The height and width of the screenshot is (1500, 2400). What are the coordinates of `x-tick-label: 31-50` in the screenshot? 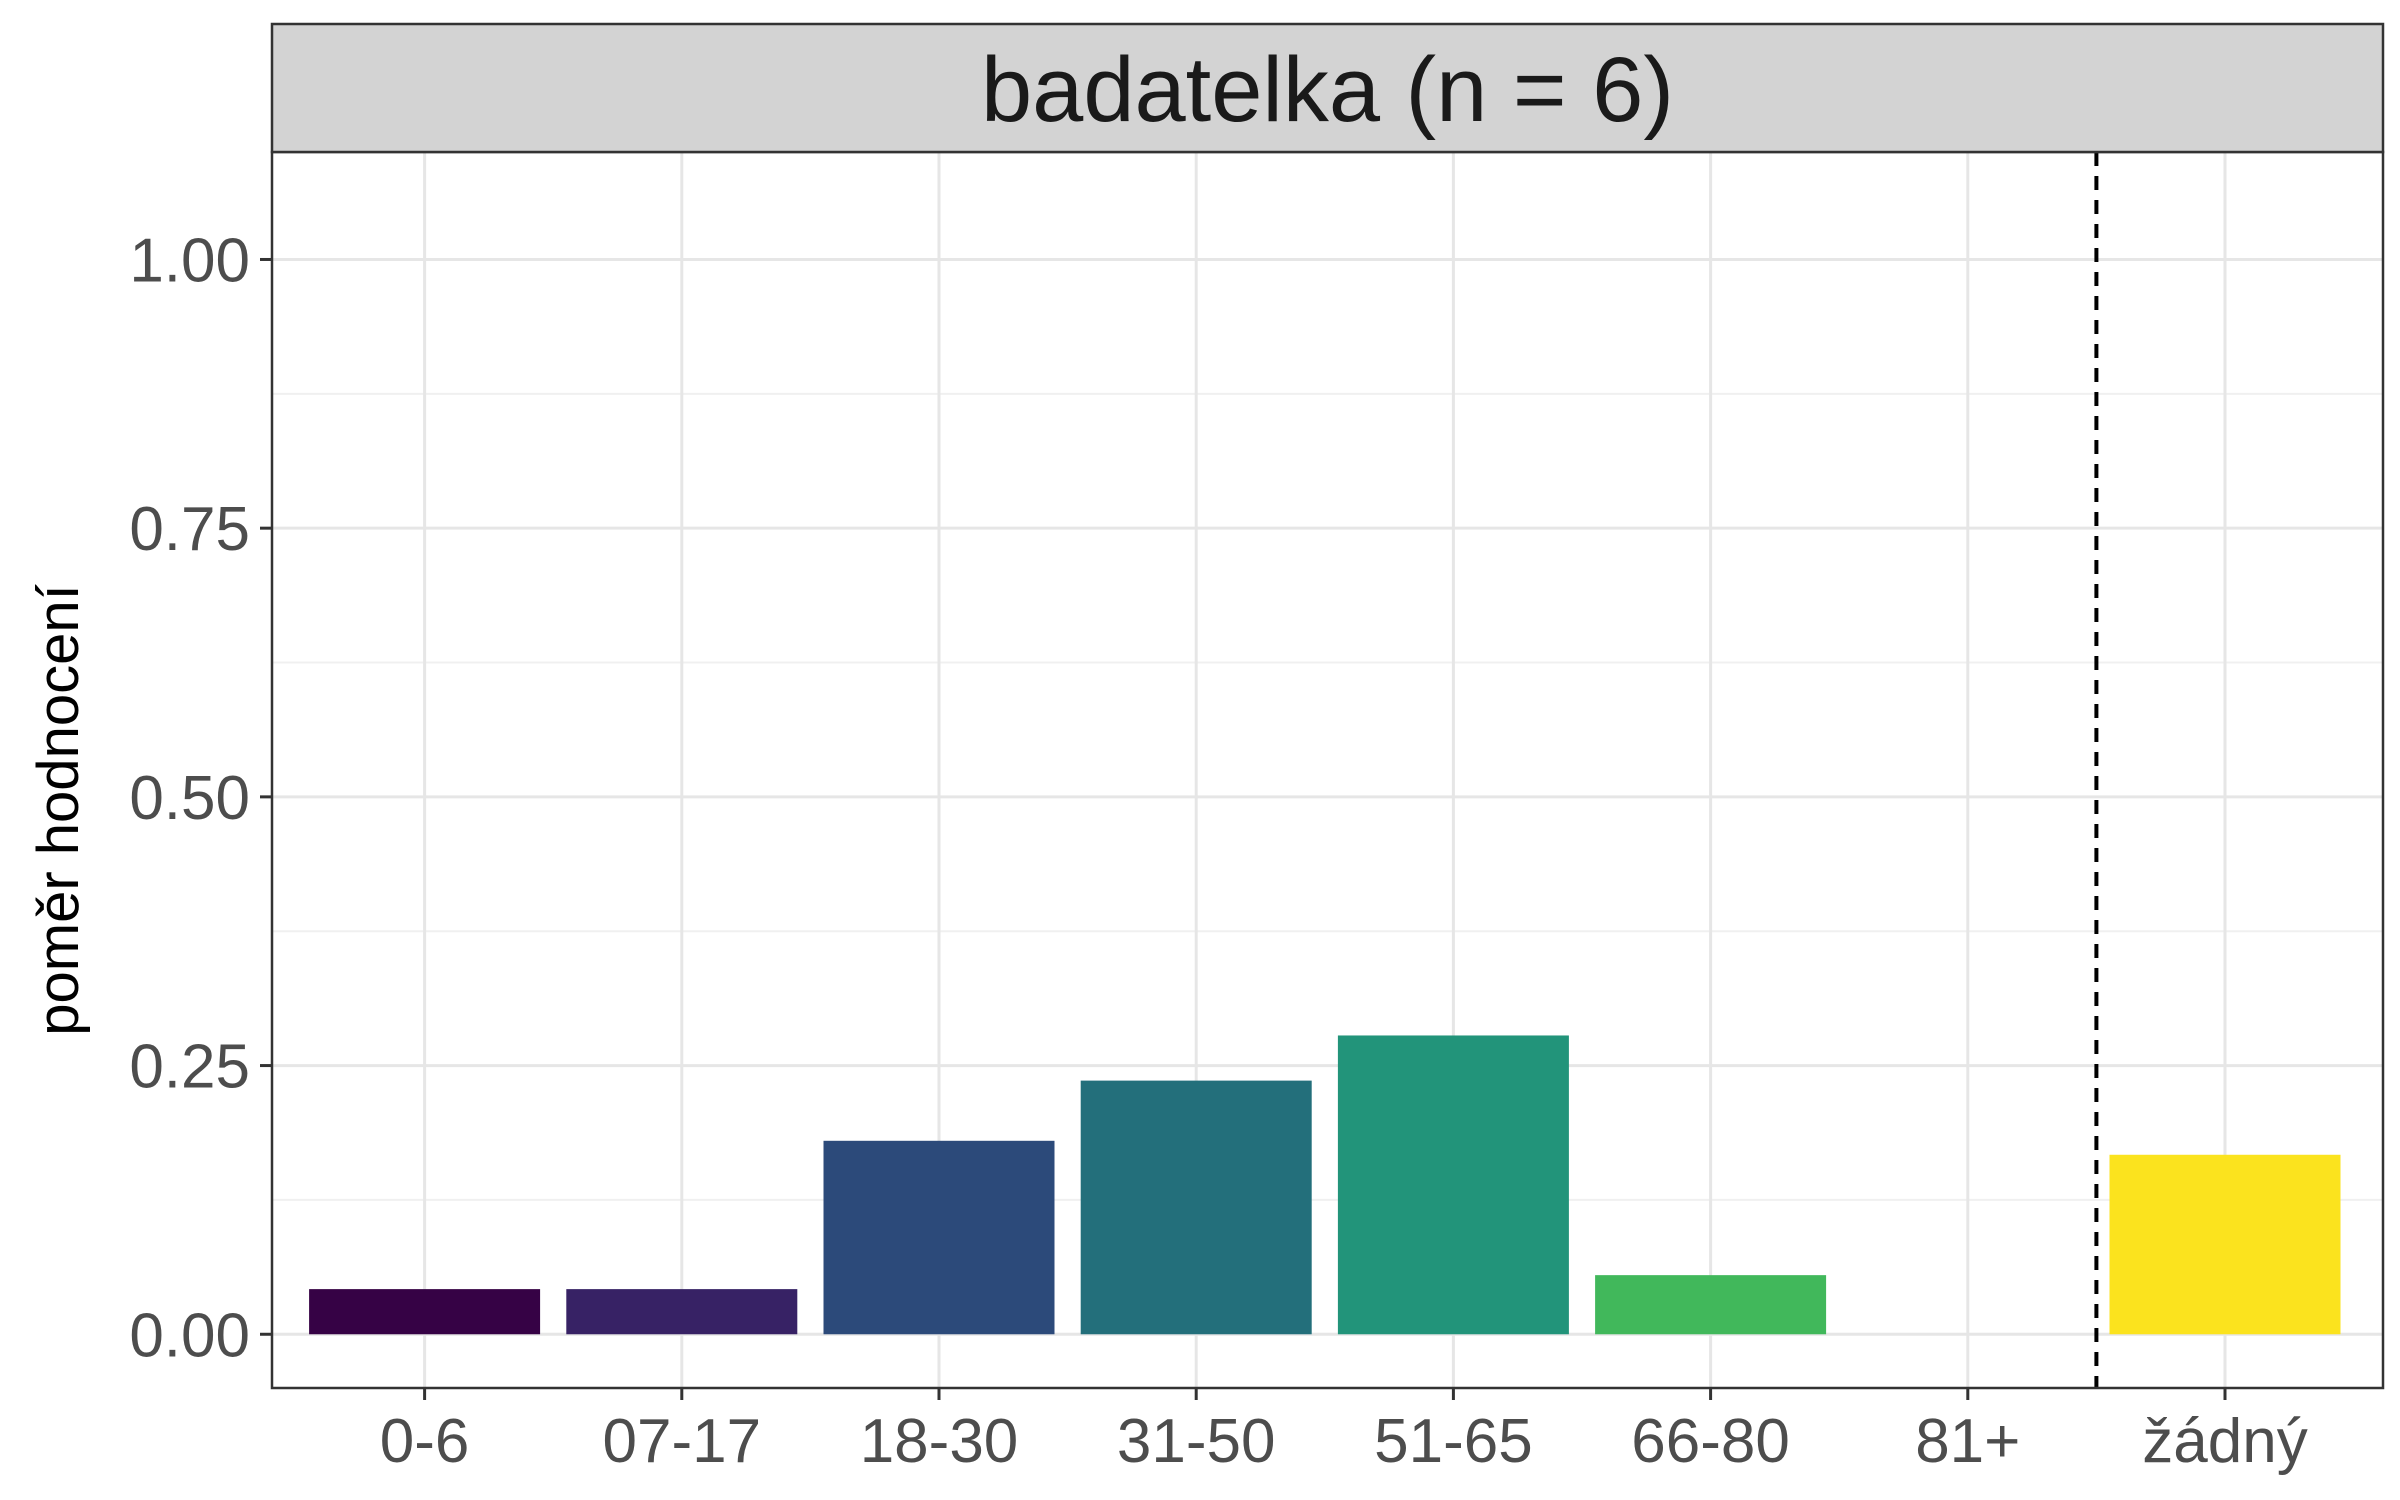 It's located at (1196, 1441).